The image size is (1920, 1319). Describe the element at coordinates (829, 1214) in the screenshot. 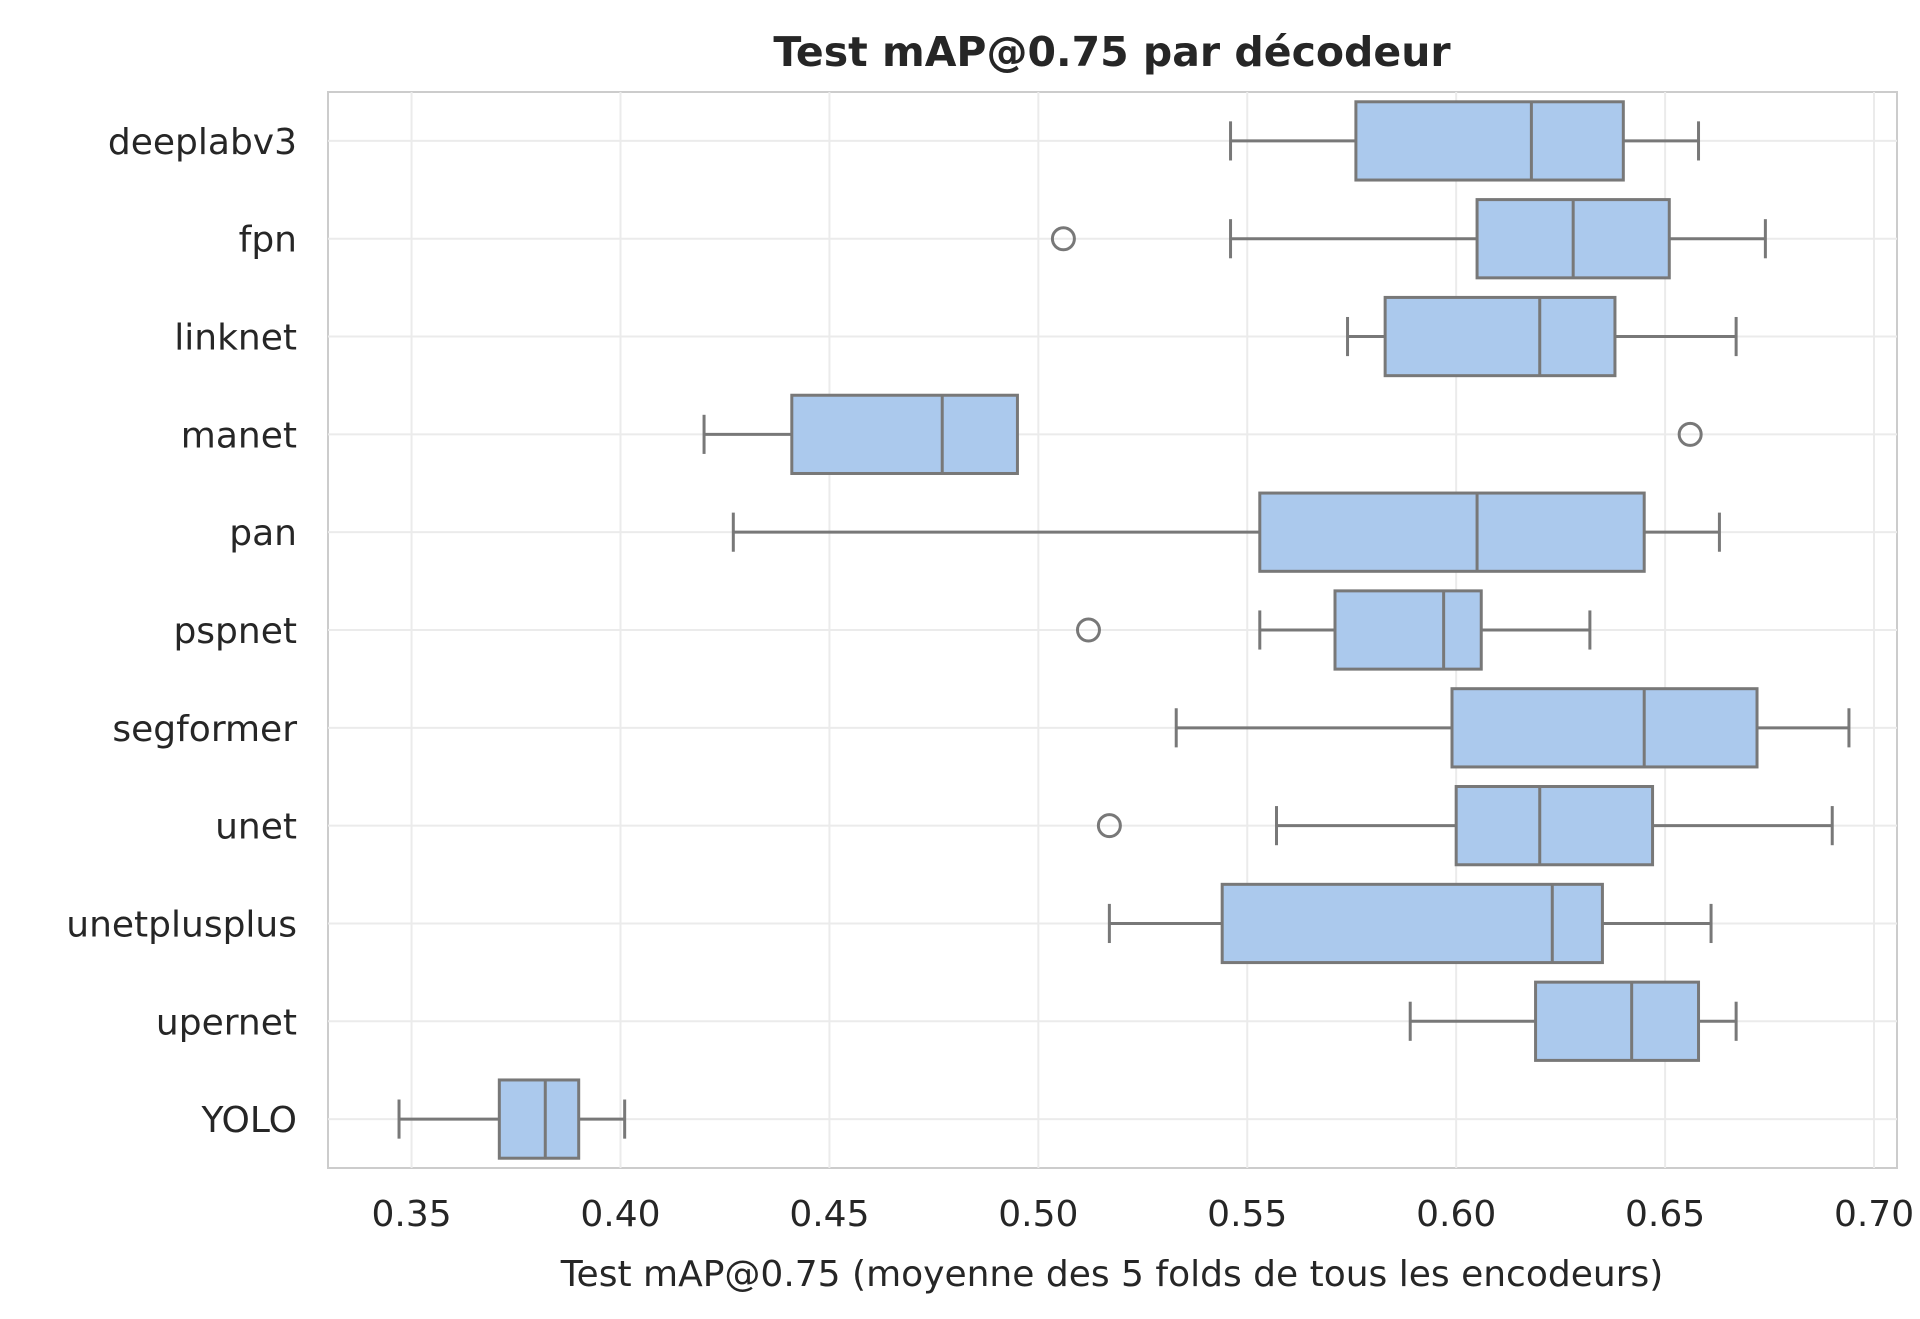

I see `x-tick-label: 0.45` at that location.